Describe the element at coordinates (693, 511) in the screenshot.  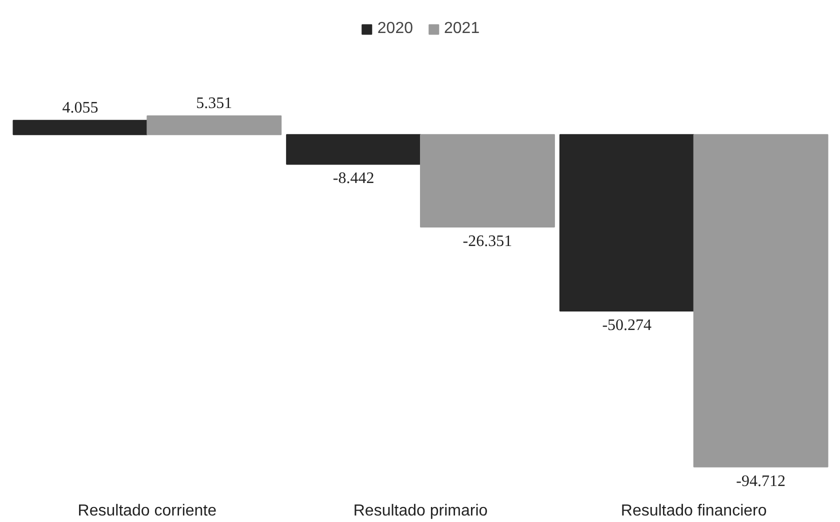
I see `x-tick-label: Resultado financiero` at that location.